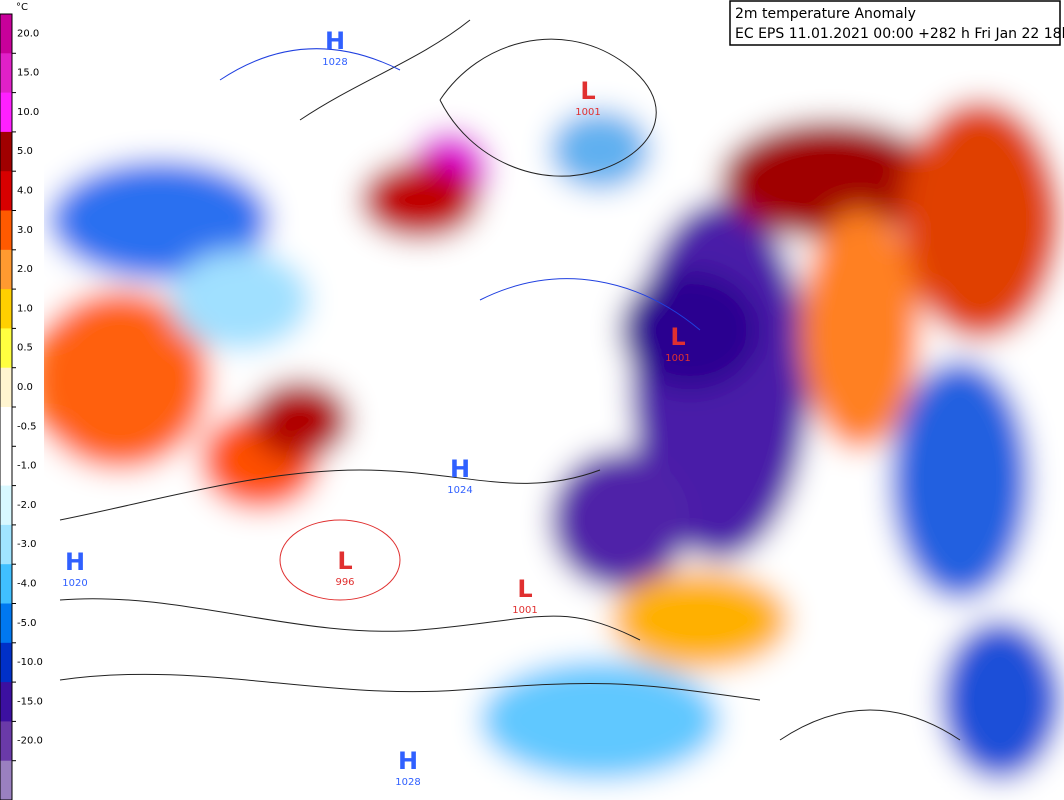 The height and width of the screenshot is (800, 1064). I want to click on pressure-value: 996, so click(344, 582).